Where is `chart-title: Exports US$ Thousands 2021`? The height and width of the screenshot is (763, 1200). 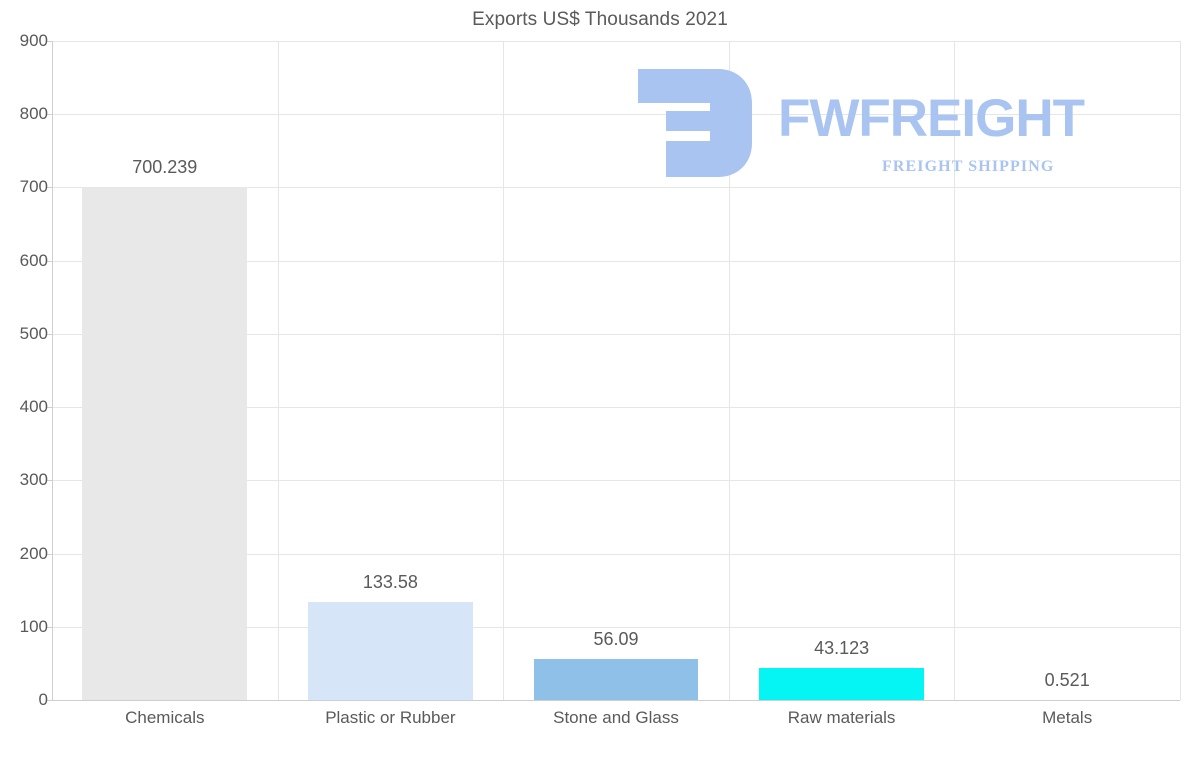
chart-title: Exports US$ Thousands 2021 is located at coordinates (600, 19).